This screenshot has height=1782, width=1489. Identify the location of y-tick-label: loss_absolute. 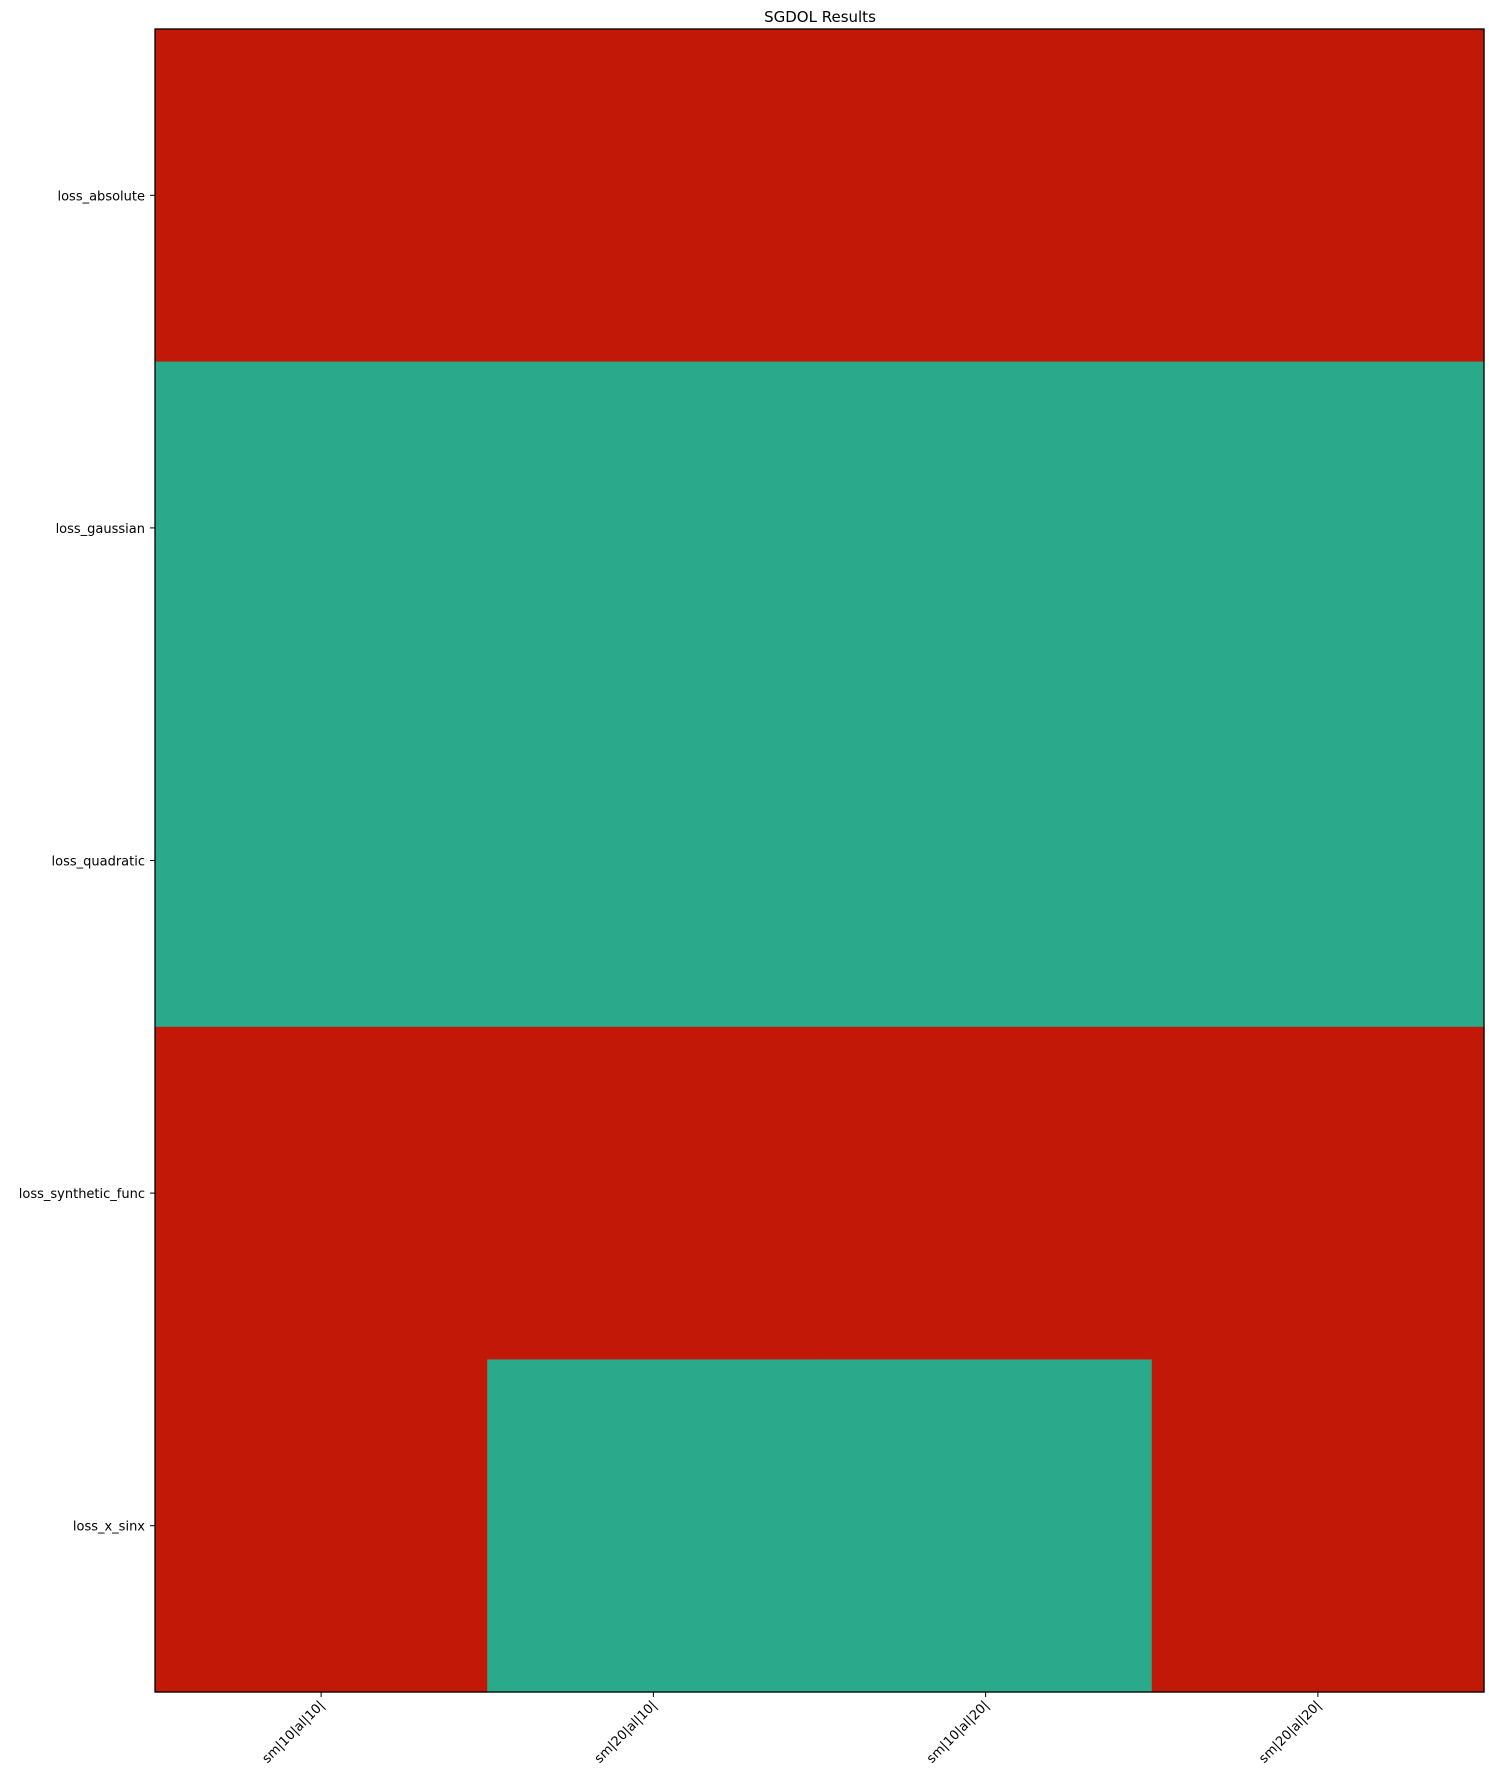
(101, 196).